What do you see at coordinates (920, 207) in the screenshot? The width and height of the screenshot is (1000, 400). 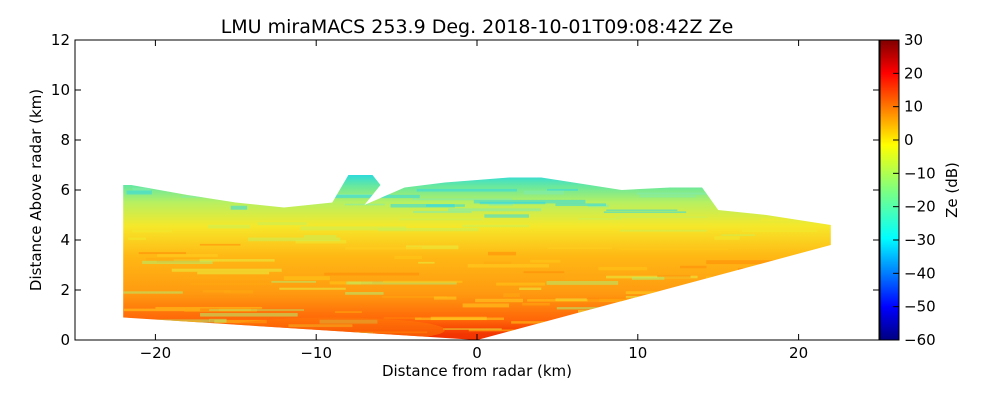 I see `colorbar-tick-label: −20` at bounding box center [920, 207].